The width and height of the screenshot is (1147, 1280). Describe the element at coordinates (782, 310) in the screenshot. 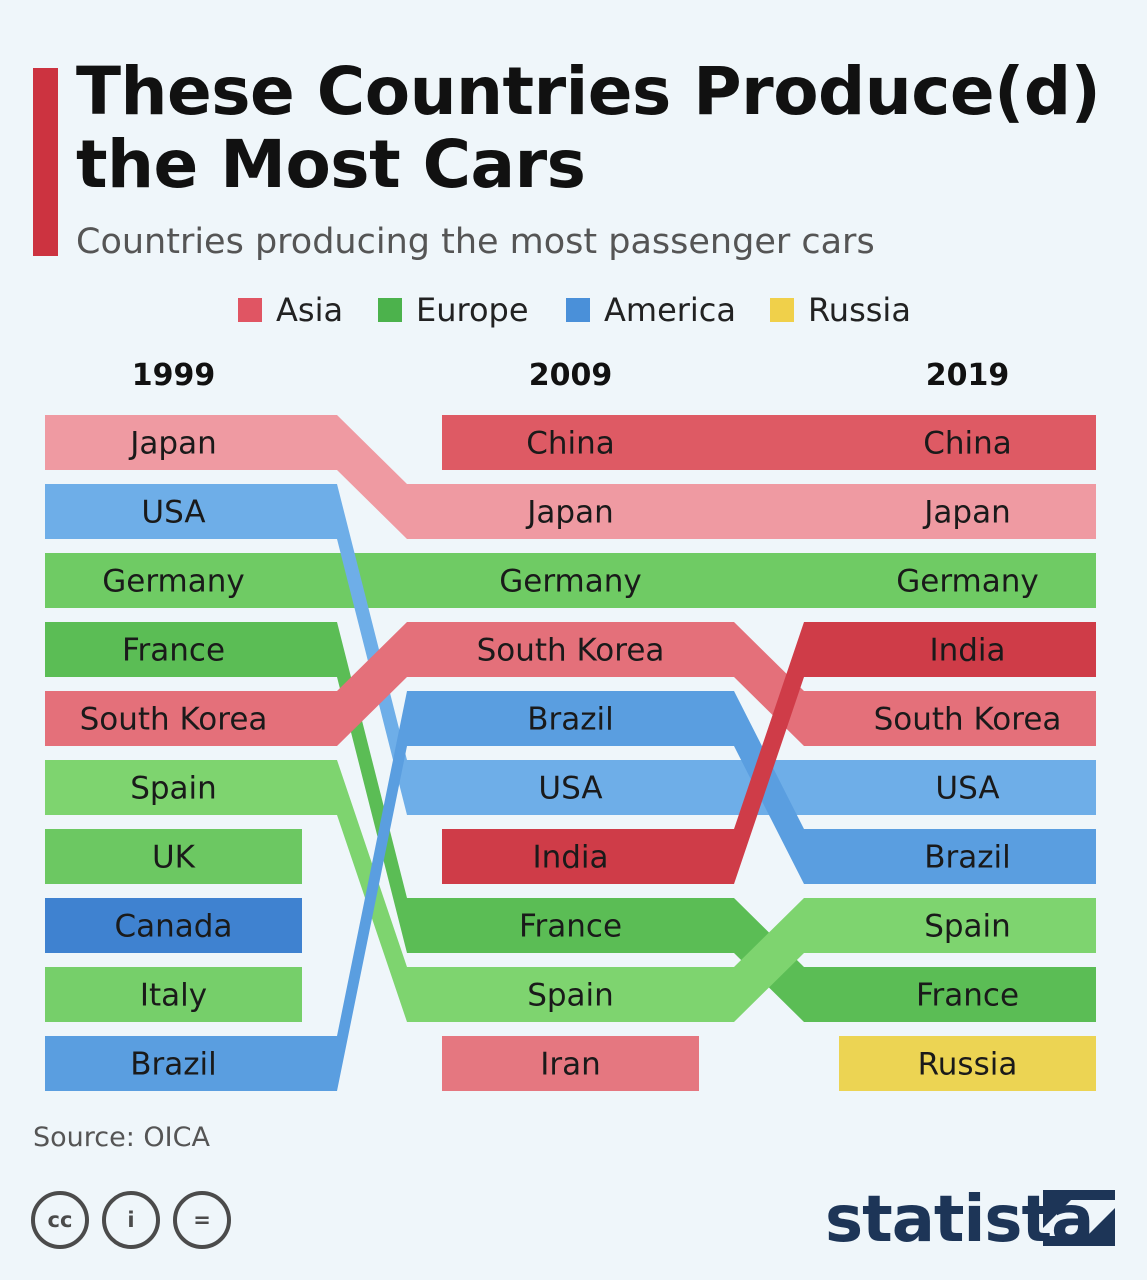

I see `legend-swatch-russia` at that location.